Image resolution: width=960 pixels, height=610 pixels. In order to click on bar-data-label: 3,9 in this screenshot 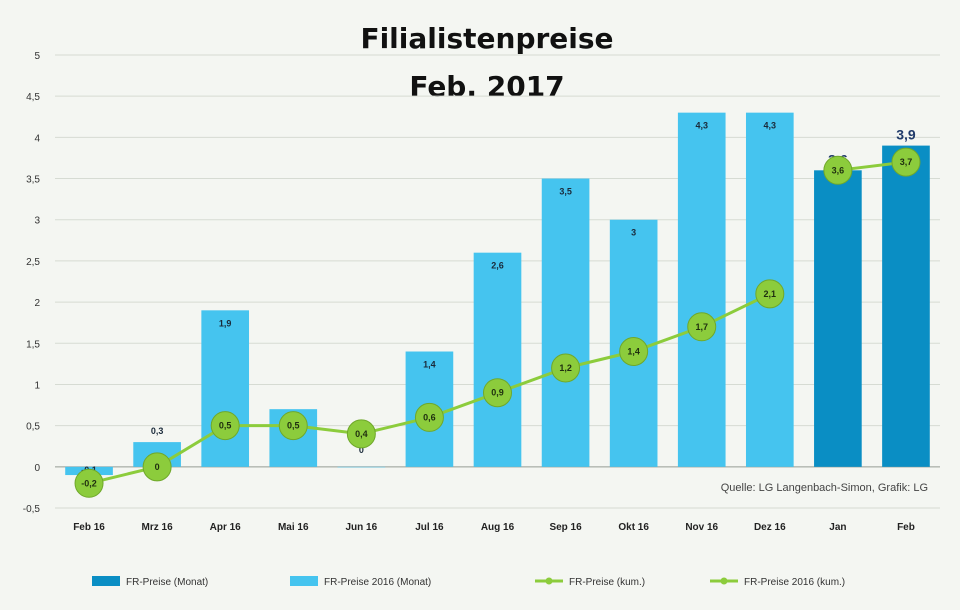, I will do `click(906, 135)`.